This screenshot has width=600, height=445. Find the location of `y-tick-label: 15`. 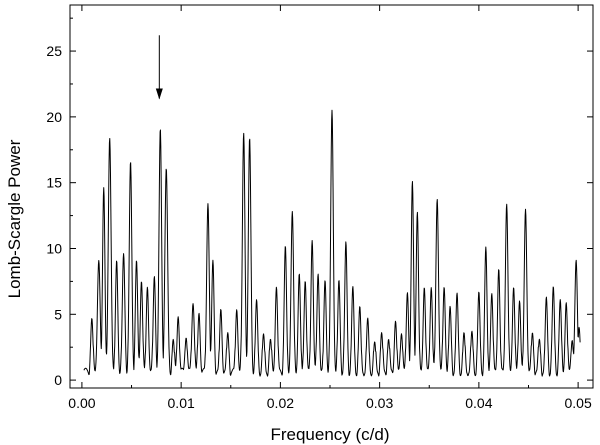

y-tick-label: 15 is located at coordinates (54, 183).